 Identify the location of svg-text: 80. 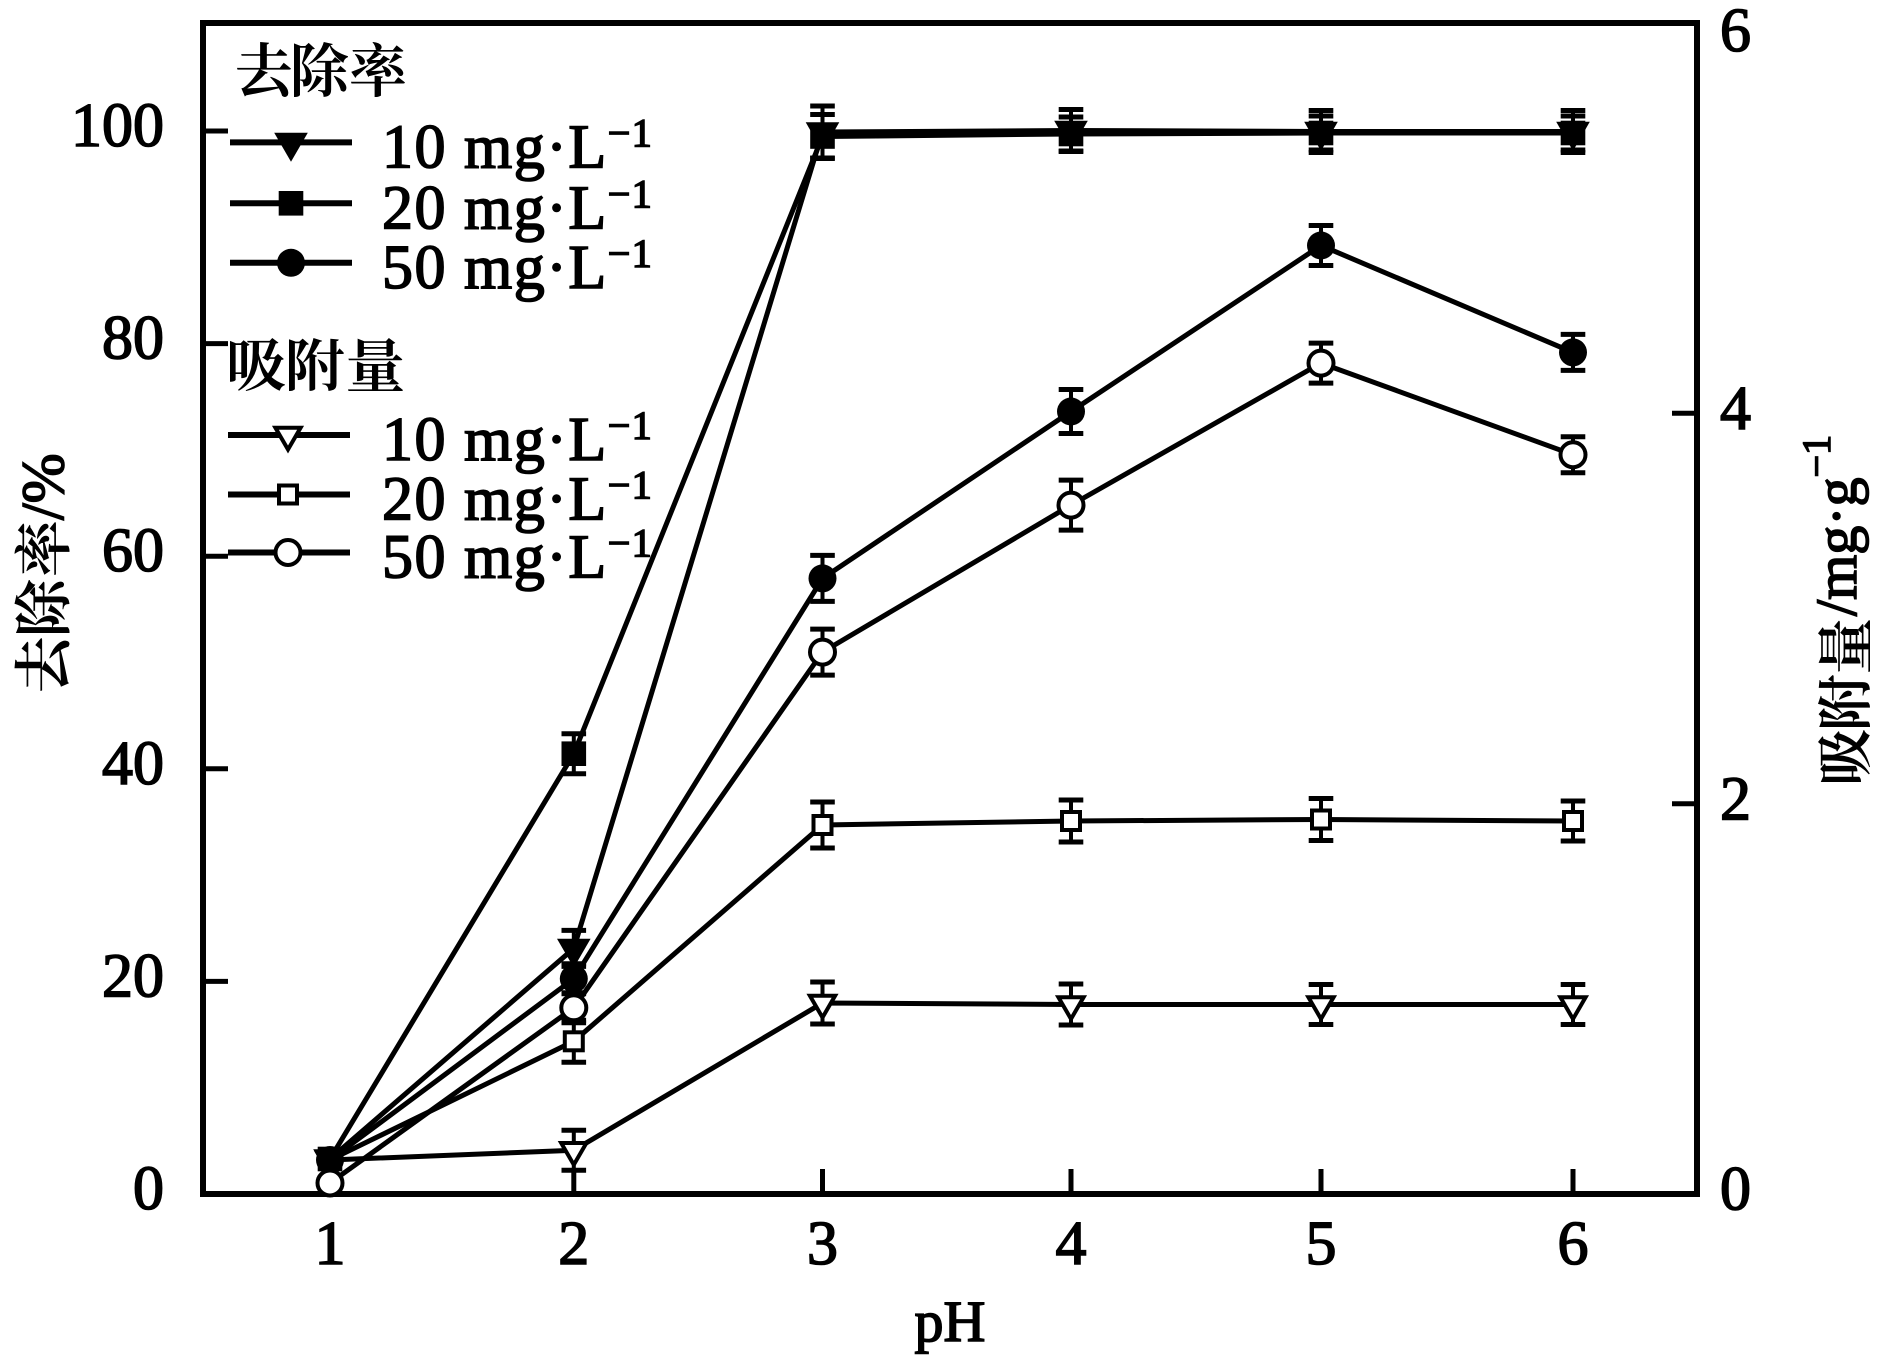
(133, 339).